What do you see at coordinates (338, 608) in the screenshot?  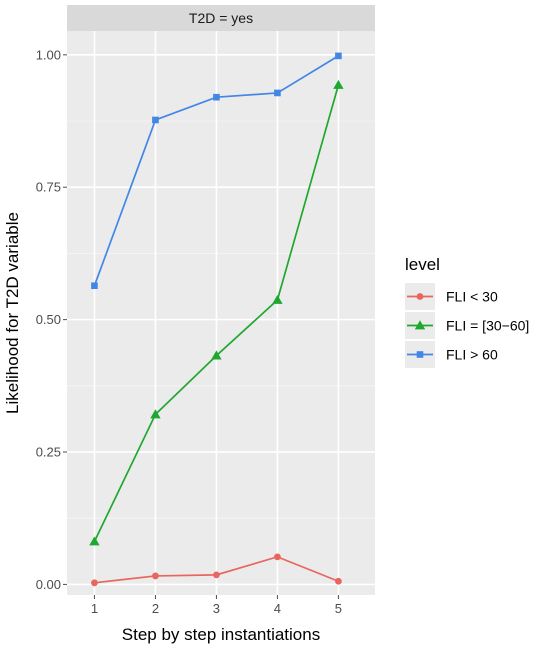 I see `x-tick-label: 5` at bounding box center [338, 608].